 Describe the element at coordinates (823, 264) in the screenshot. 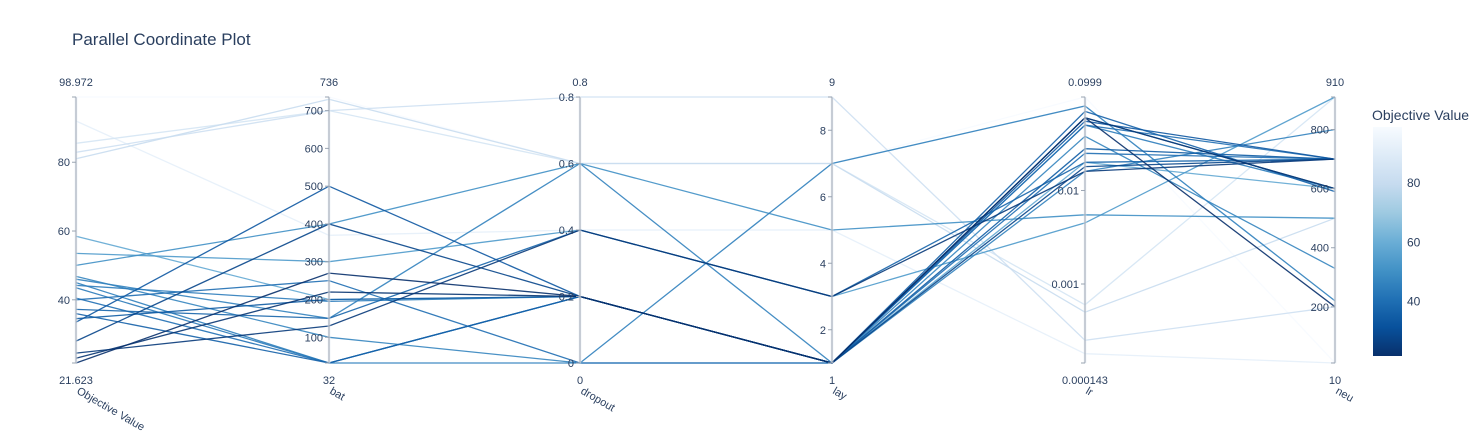

I see `tick-label: 4` at that location.